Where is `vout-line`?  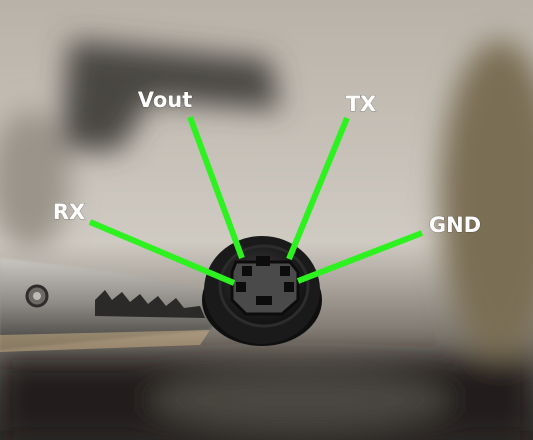 vout-line is located at coordinates (216, 187).